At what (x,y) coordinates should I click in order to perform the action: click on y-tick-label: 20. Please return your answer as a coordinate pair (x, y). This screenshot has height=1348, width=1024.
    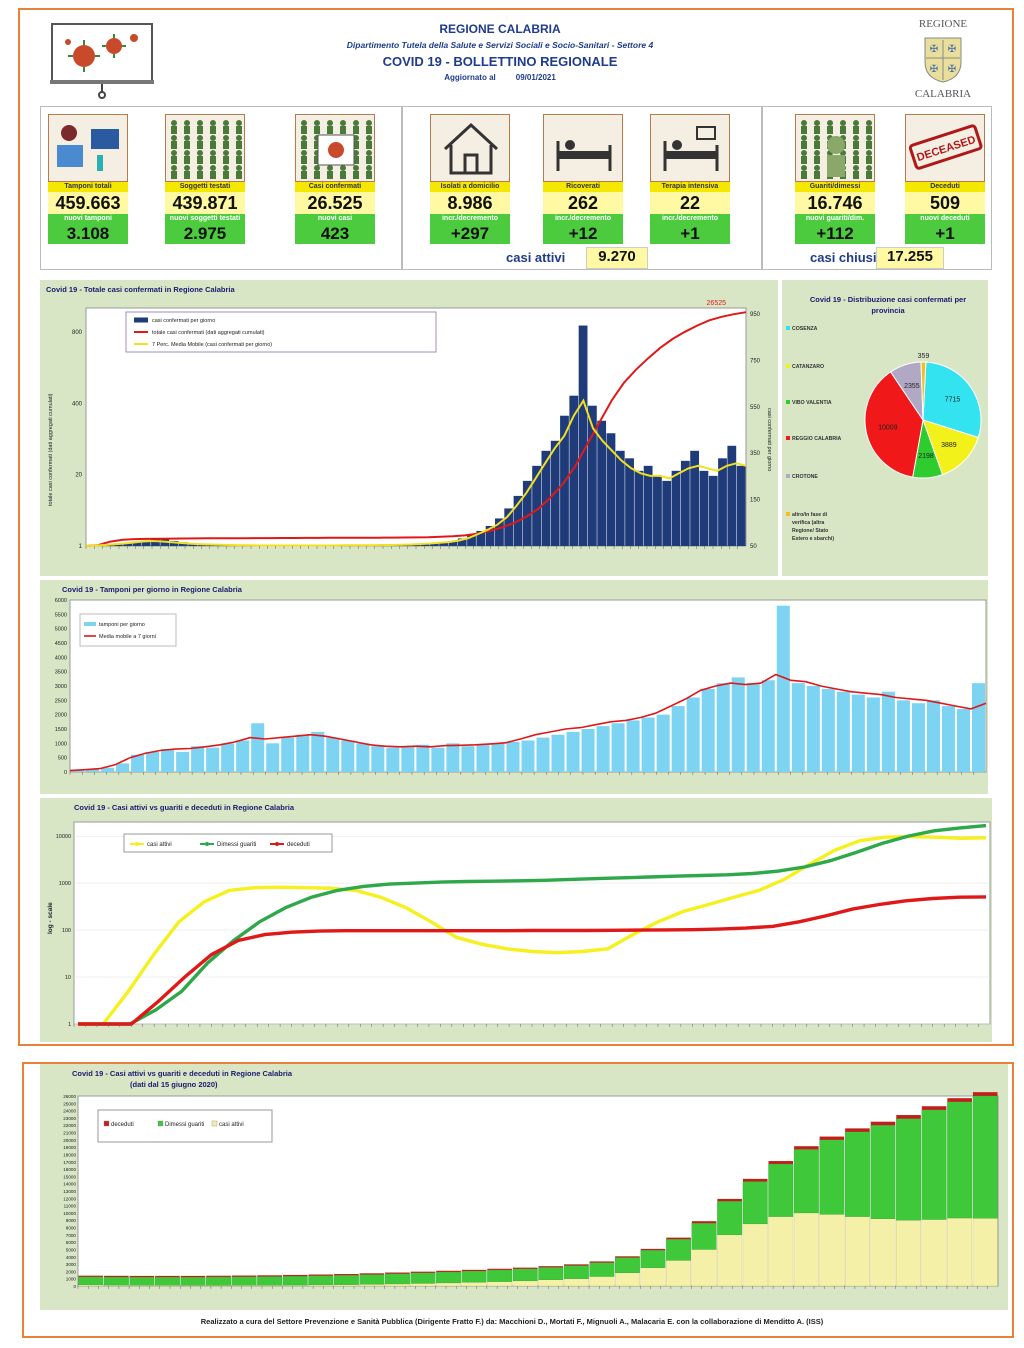
    Looking at the image, I should click on (78, 476).